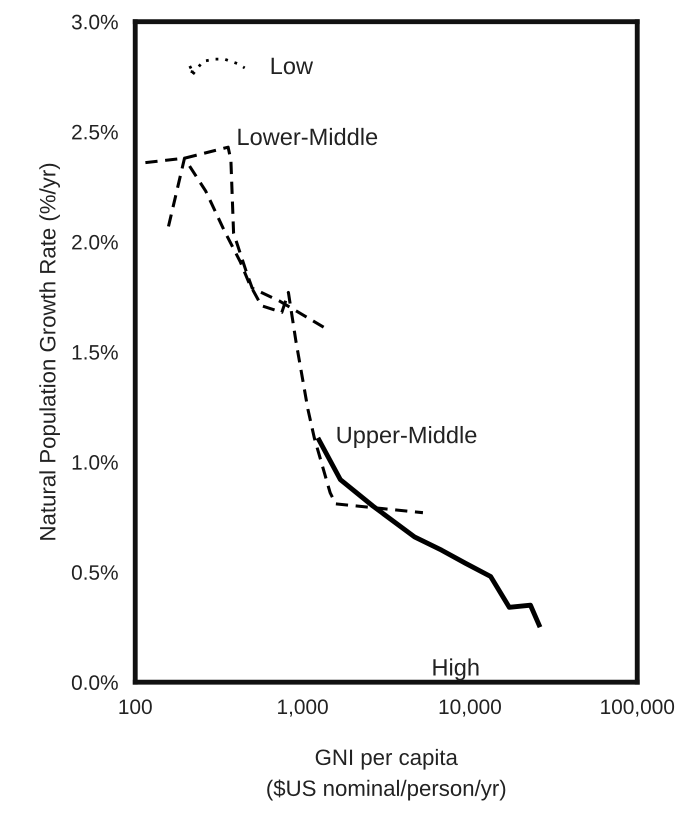 Image resolution: width=683 pixels, height=834 pixels. What do you see at coordinates (95, 352) in the screenshot?
I see `y-tick-label: 1.5%` at bounding box center [95, 352].